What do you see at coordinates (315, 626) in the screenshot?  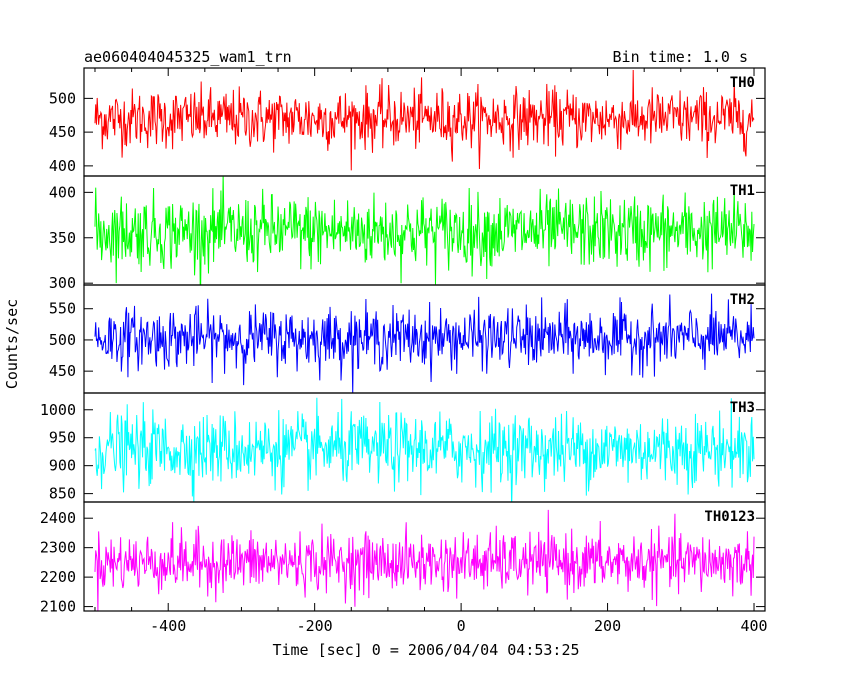 I see `x-tick-label: -200` at bounding box center [315, 626].